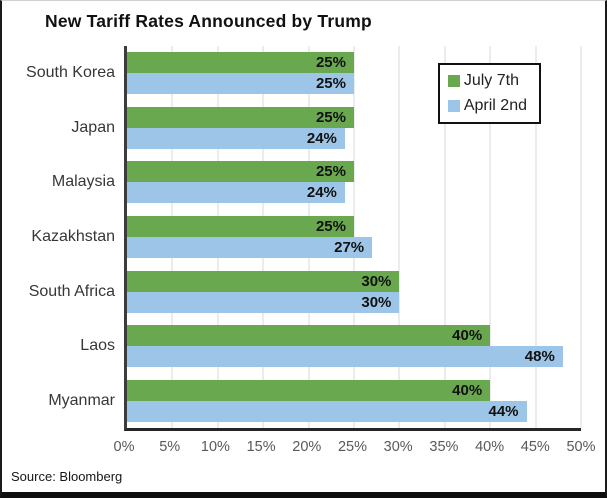  Describe the element at coordinates (503, 411) in the screenshot. I see `value-label: 44%` at that location.